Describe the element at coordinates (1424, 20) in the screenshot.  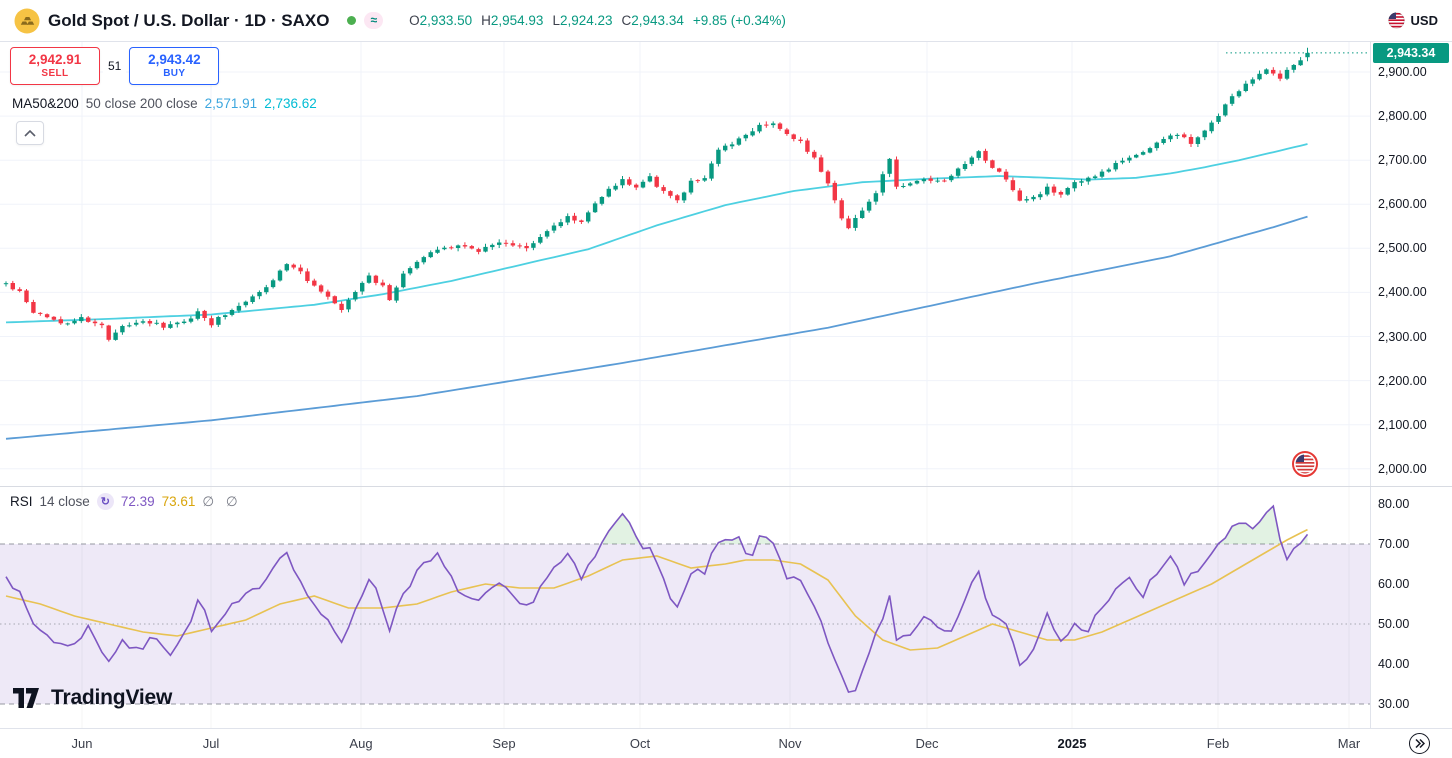
I see `currency-label: USD` at that location.